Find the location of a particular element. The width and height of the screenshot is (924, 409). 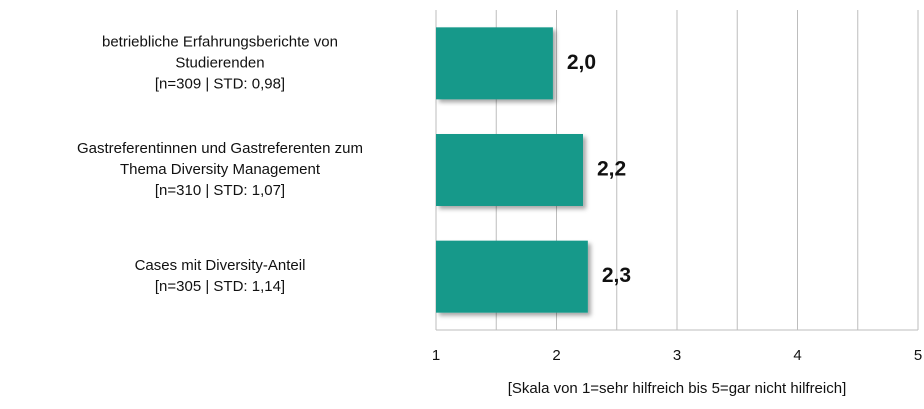

x-tick-label: 3 is located at coordinates (677, 355).